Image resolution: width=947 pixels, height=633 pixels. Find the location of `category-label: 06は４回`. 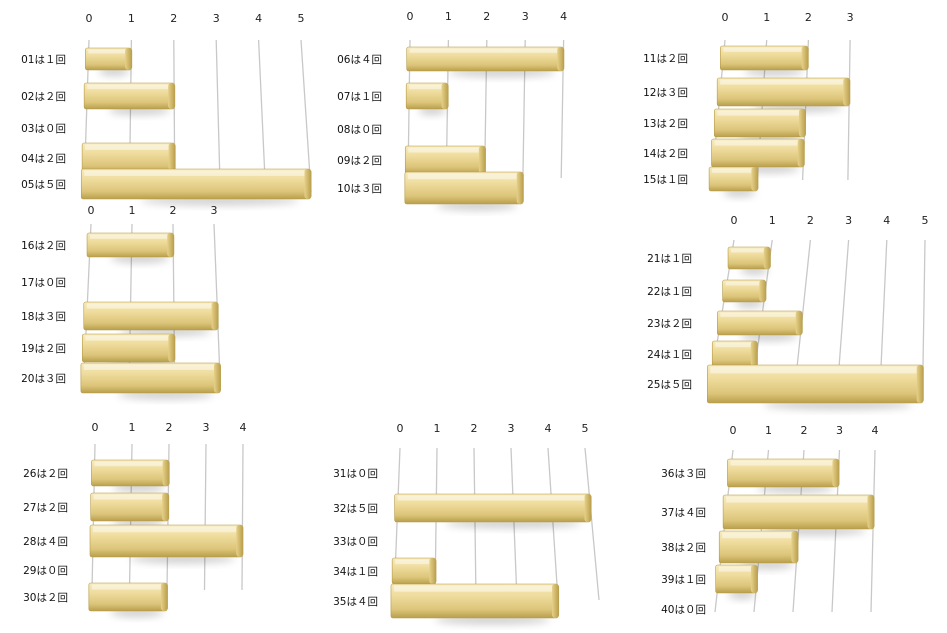

category-label: 06は４回 is located at coordinates (359, 60).